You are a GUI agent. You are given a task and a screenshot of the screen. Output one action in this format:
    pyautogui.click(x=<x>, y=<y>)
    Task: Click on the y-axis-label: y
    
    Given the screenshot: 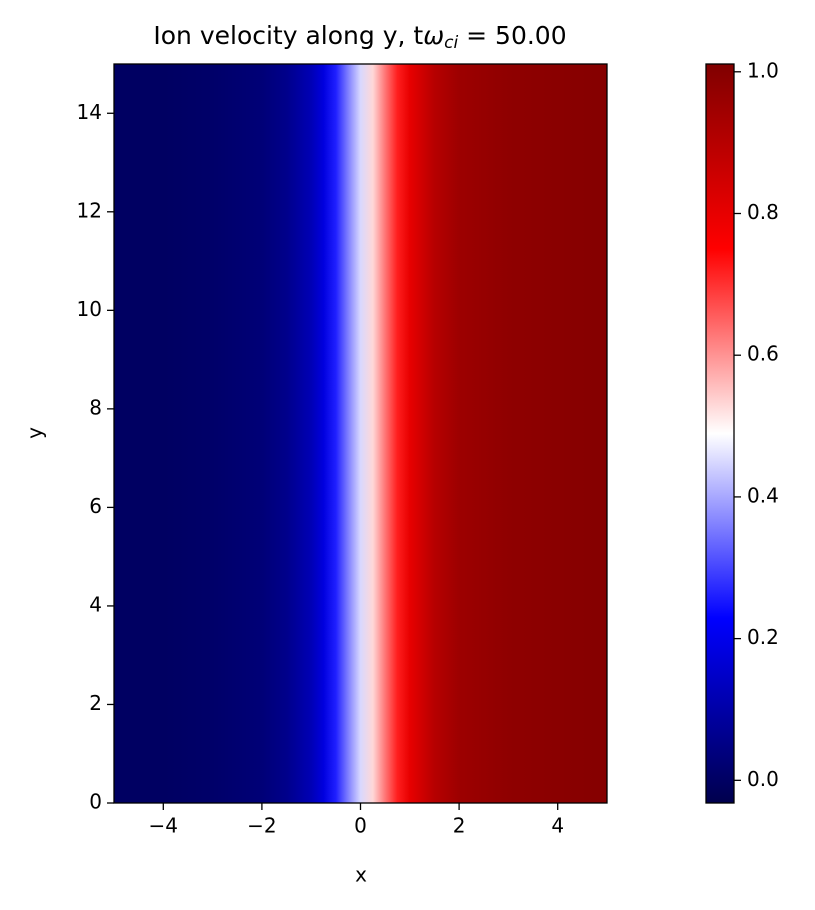 What is the action you would take?
    pyautogui.click(x=35, y=433)
    